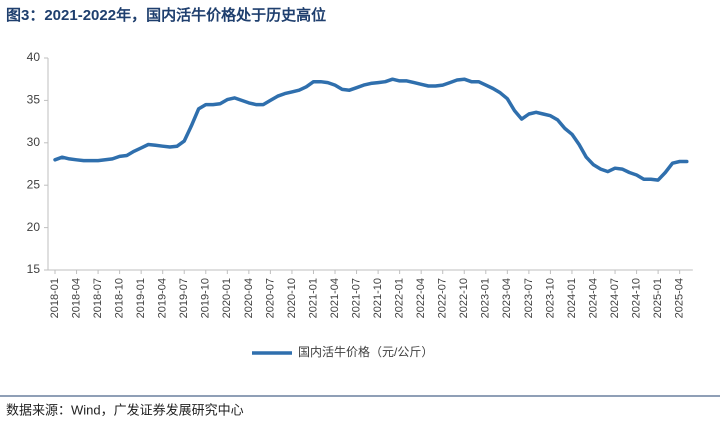  What do you see at coordinates (166, 15) in the screenshot?
I see `chart-title: 图3：2021-2022年，国内活牛价格处于历史高位` at bounding box center [166, 15].